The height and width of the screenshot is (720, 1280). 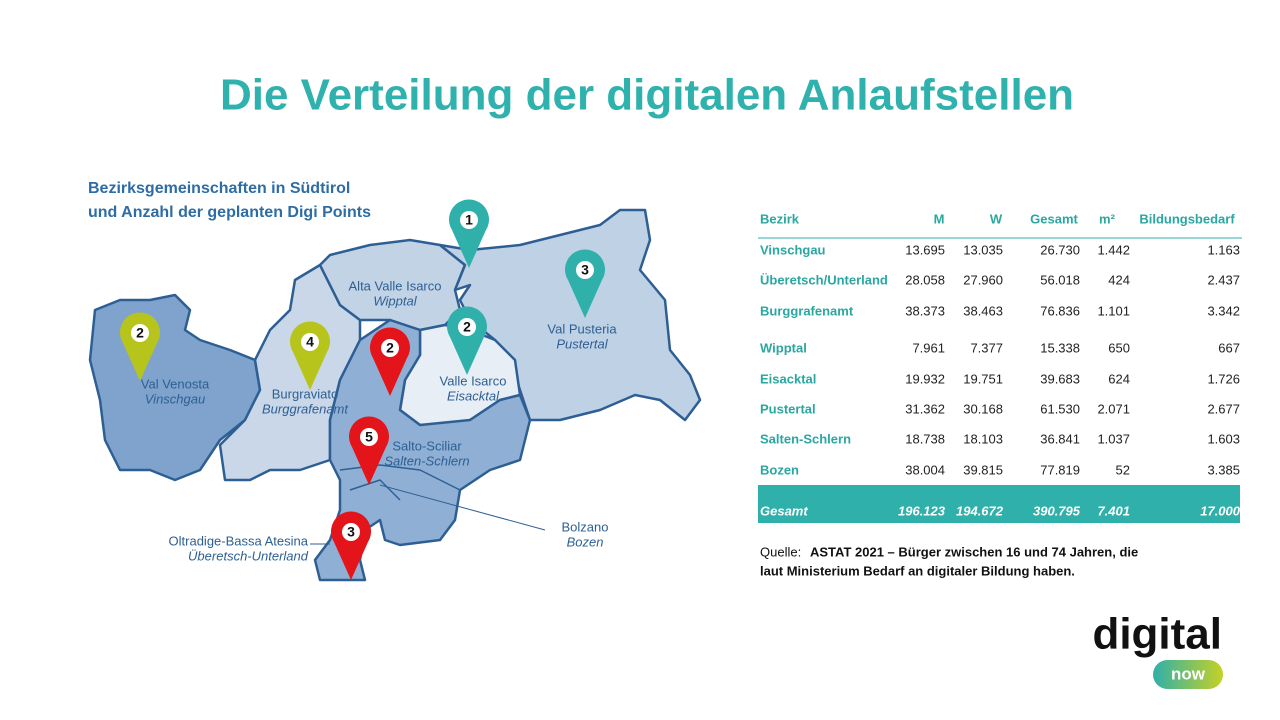 I want to click on total-cell: 196.123, so click(x=922, y=510).